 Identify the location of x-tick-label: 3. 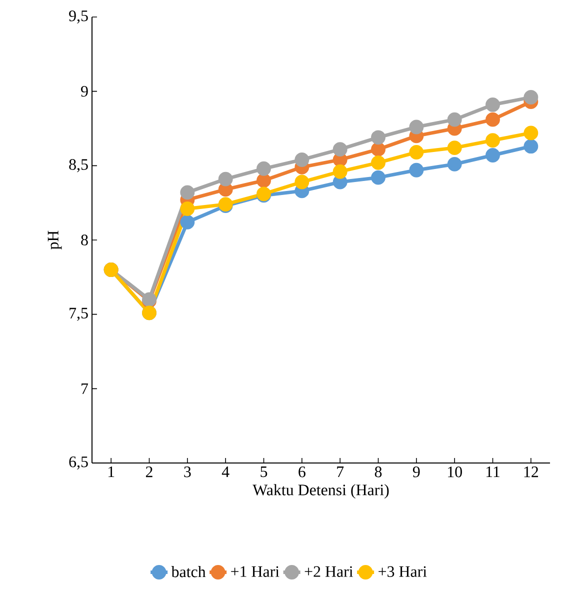
(187, 472).